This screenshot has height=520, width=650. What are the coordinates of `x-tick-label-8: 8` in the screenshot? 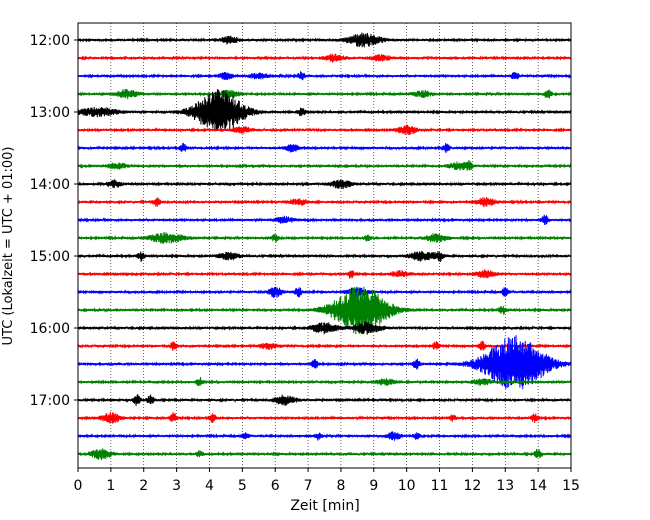 It's located at (340, 486).